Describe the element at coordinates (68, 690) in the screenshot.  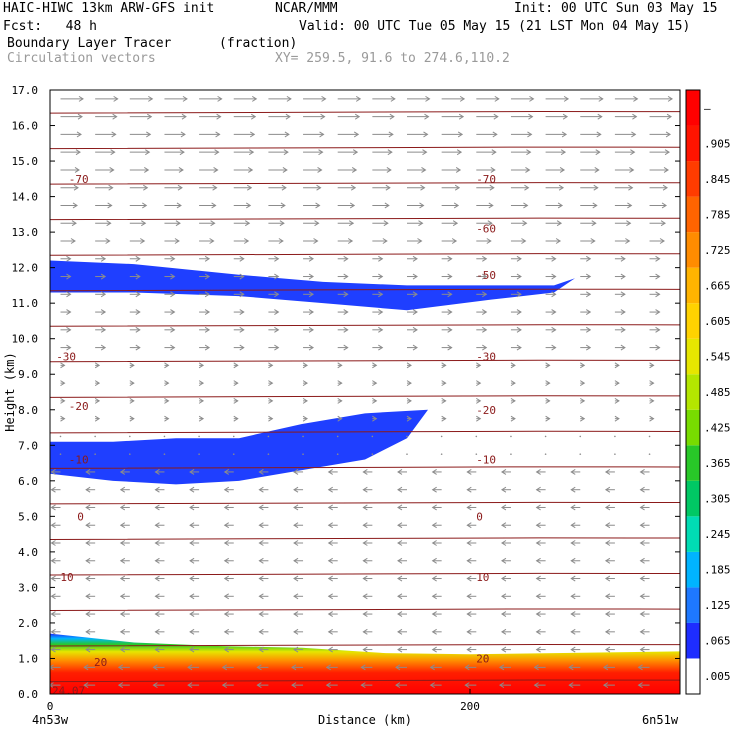
I see `contour-label: 24.07` at that location.